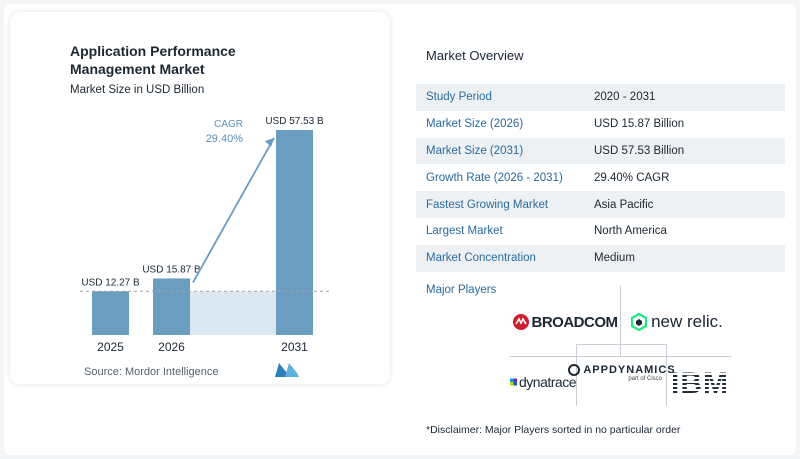 This screenshot has height=459, width=800. I want to click on overview-row-label: Market Size (2026), so click(475, 124).